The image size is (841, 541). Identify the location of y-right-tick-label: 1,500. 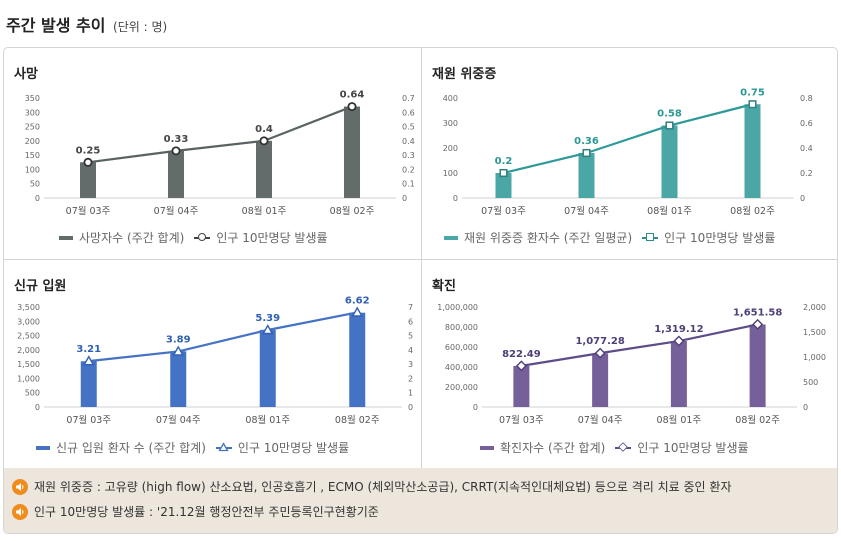
(814, 332).